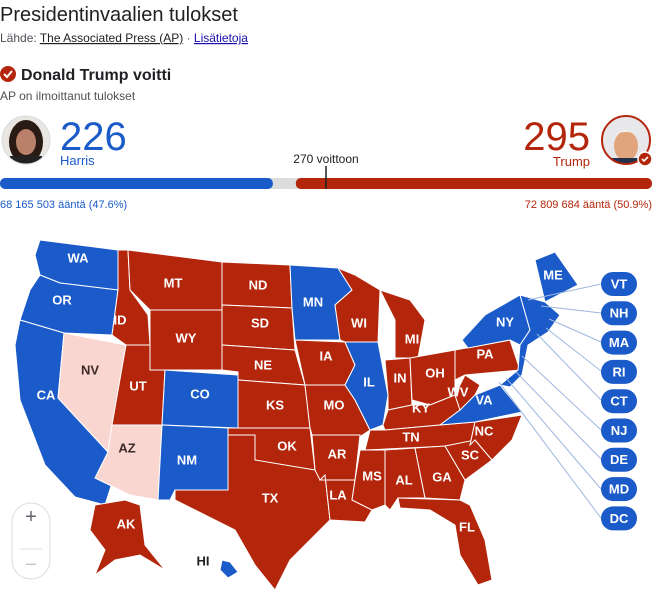 The width and height of the screenshot is (652, 616). I want to click on state-label: KS, so click(275, 404).